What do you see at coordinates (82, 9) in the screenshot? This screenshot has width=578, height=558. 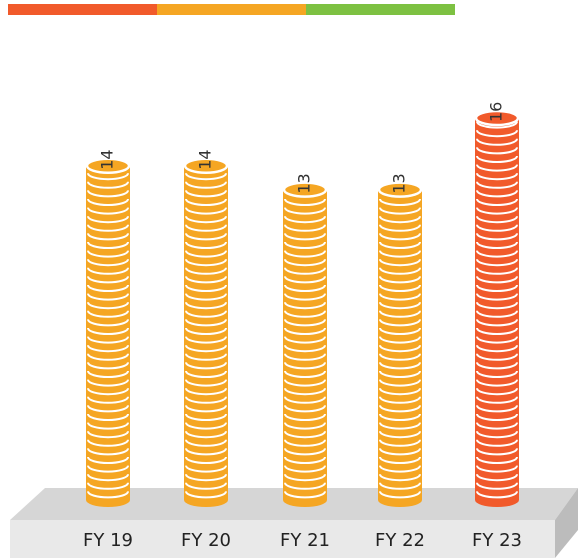 I see `stripe` at bounding box center [82, 9].